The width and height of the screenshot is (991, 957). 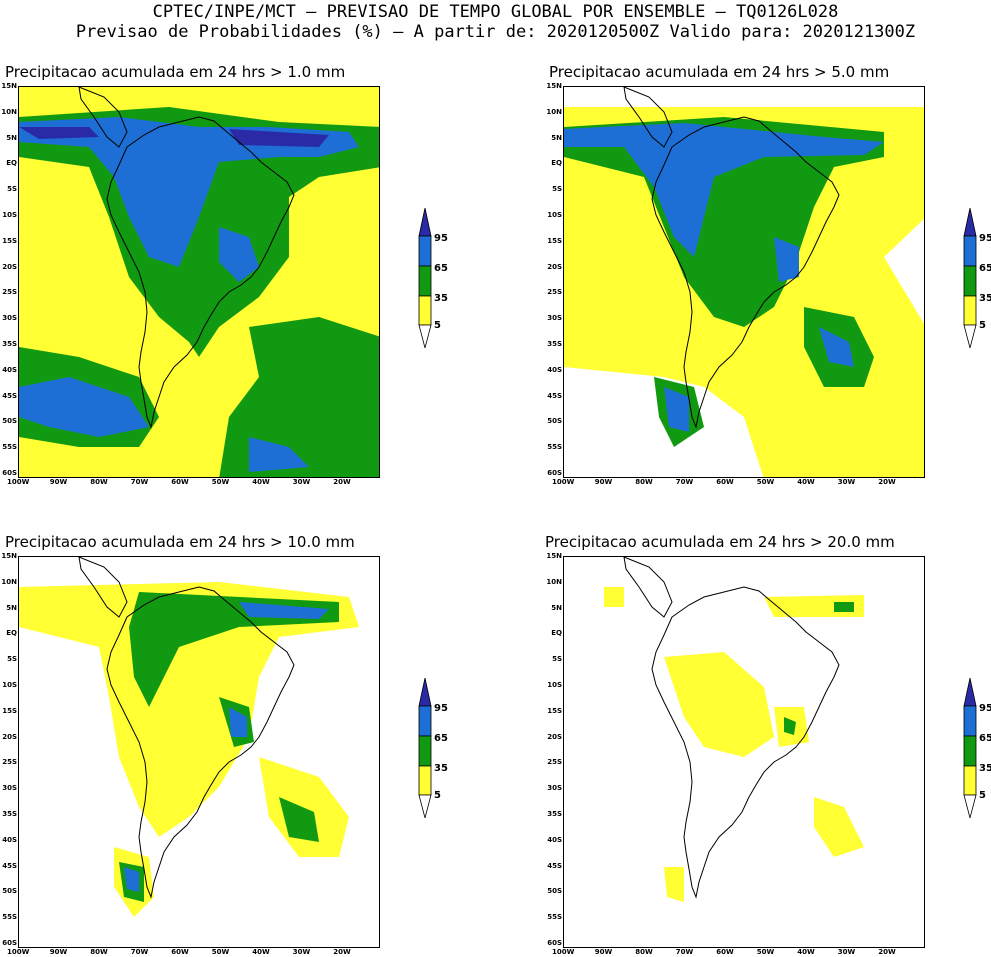 What do you see at coordinates (443, 278) in the screenshot?
I see `colorbar-top-left: 95 65 35 5` at bounding box center [443, 278].